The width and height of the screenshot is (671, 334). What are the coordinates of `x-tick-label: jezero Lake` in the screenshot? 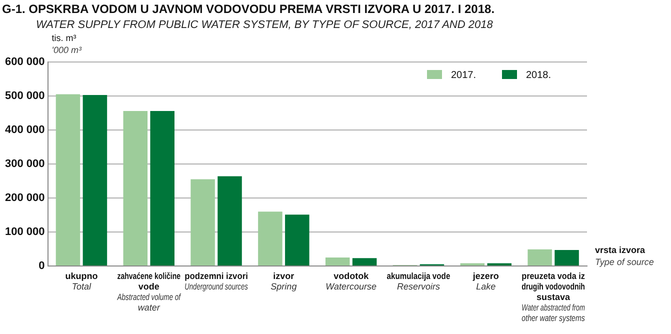 It's located at (486, 281).